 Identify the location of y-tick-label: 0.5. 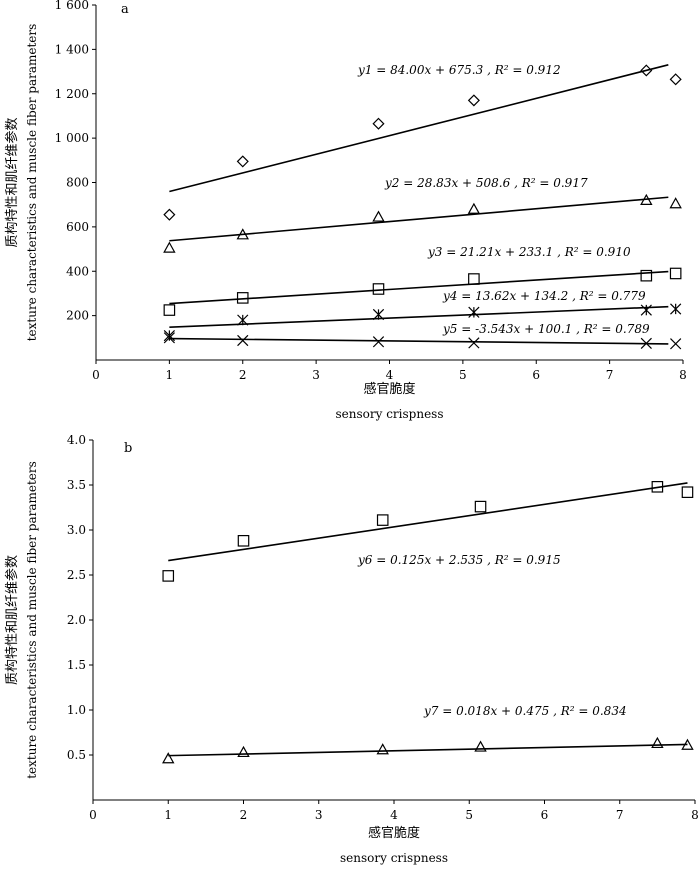
(76, 755).